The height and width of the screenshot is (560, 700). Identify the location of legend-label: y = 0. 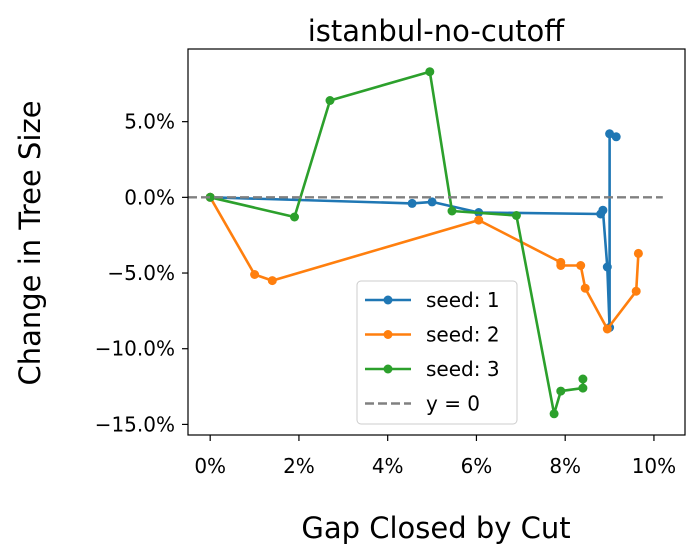
(453, 404).